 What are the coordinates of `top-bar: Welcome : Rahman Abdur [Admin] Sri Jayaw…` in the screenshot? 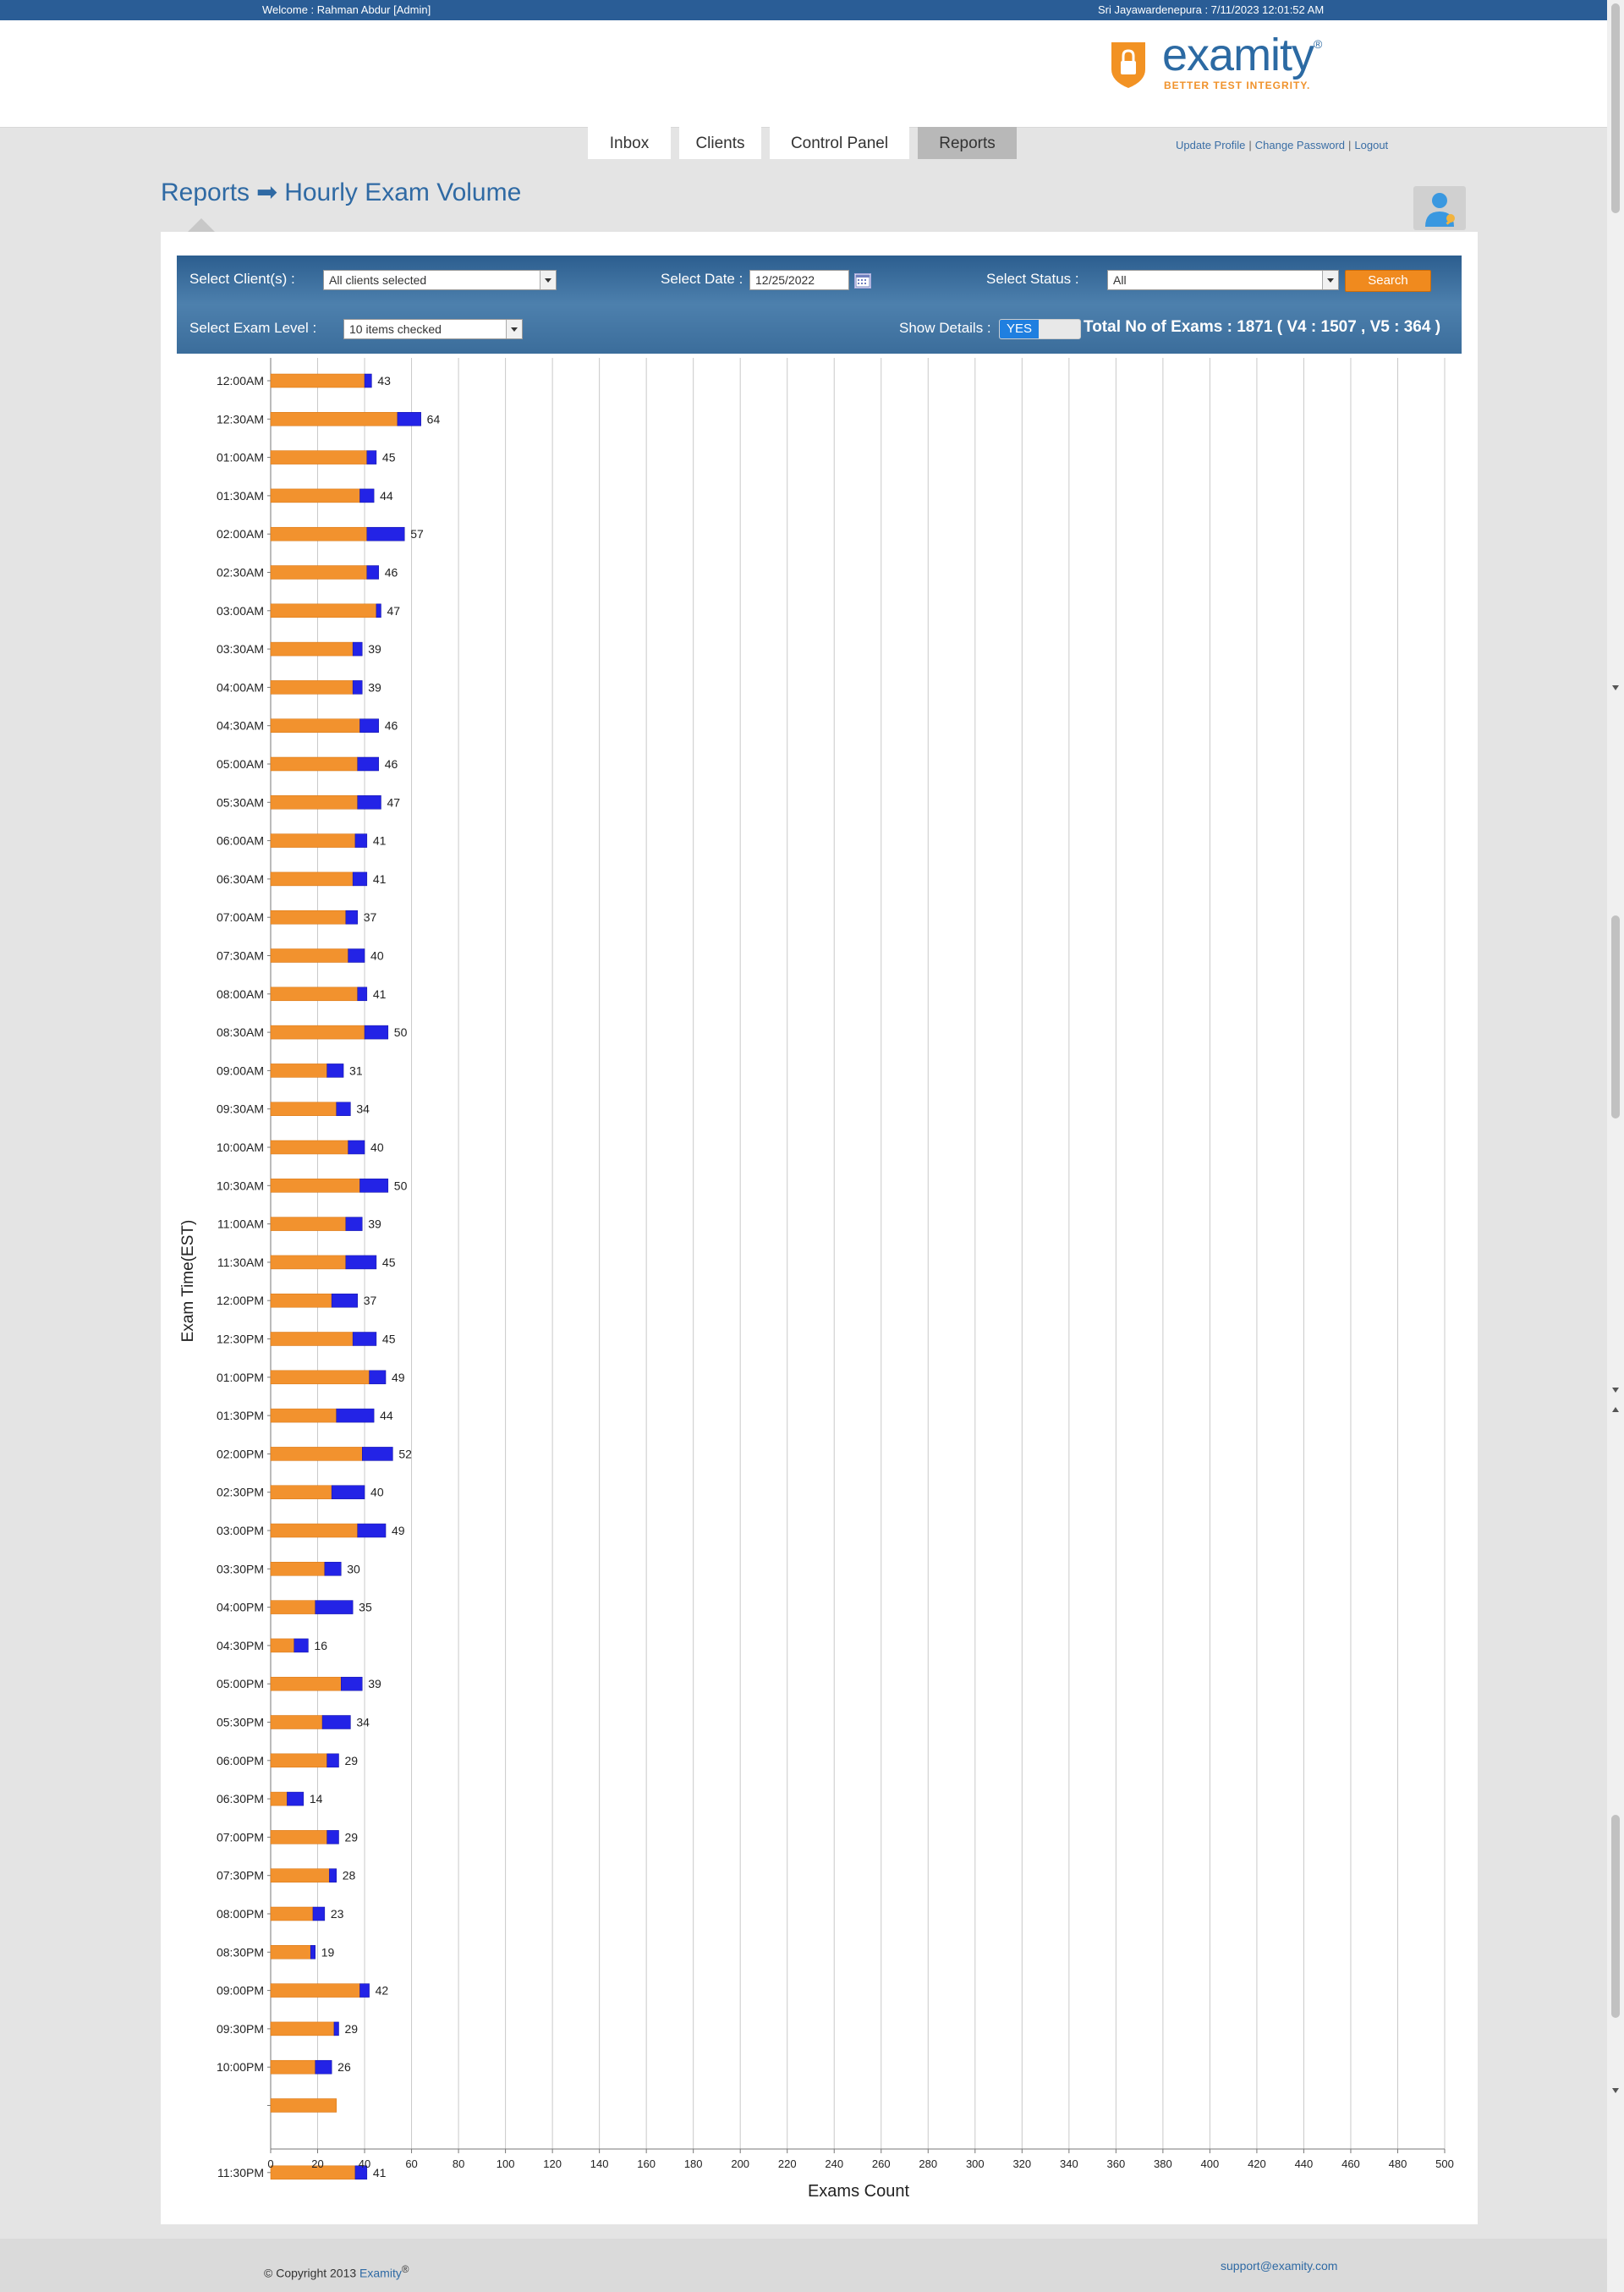 It's located at (803, 10).